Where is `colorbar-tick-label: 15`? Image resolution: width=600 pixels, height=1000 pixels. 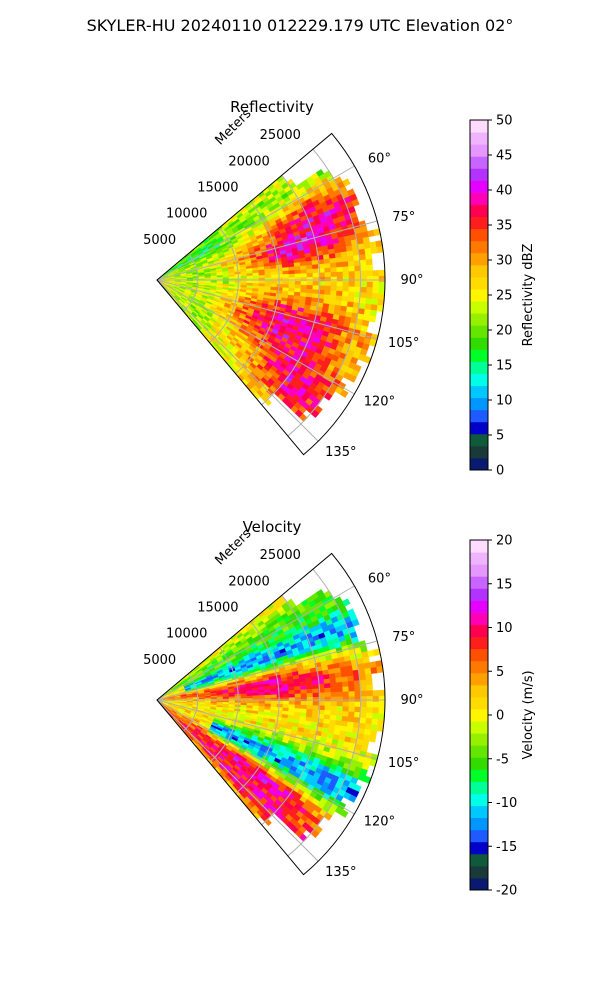
colorbar-tick-label: 15 is located at coordinates (504, 584).